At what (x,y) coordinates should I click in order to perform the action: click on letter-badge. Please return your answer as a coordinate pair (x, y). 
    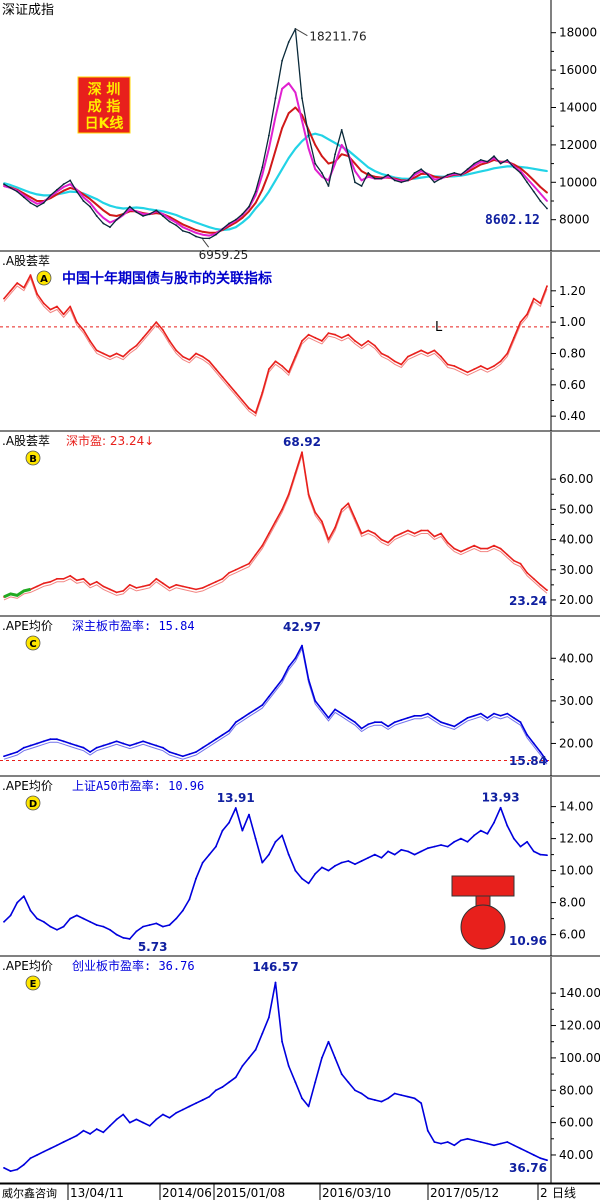
    Looking at the image, I should click on (44, 278).